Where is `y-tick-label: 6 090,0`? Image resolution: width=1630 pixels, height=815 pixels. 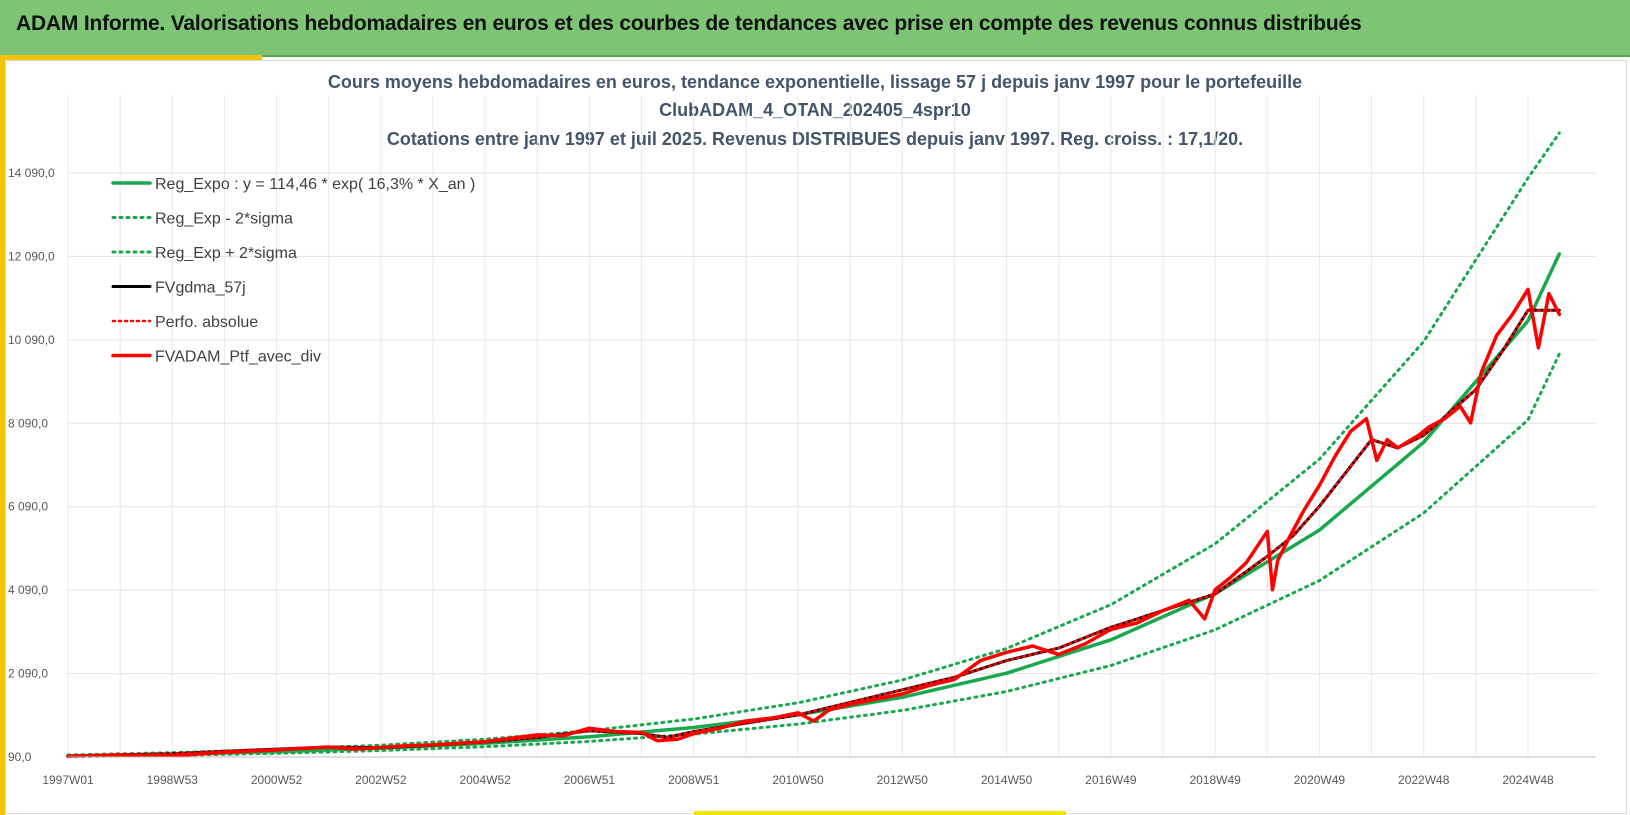 y-tick-label: 6 090,0 is located at coordinates (28, 507).